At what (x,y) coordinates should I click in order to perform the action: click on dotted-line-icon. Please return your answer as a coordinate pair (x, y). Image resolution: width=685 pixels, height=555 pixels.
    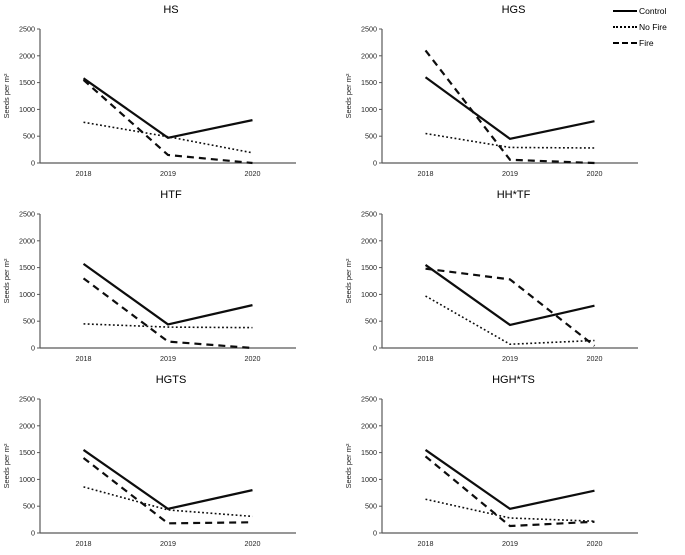
    Looking at the image, I should click on (625, 27).